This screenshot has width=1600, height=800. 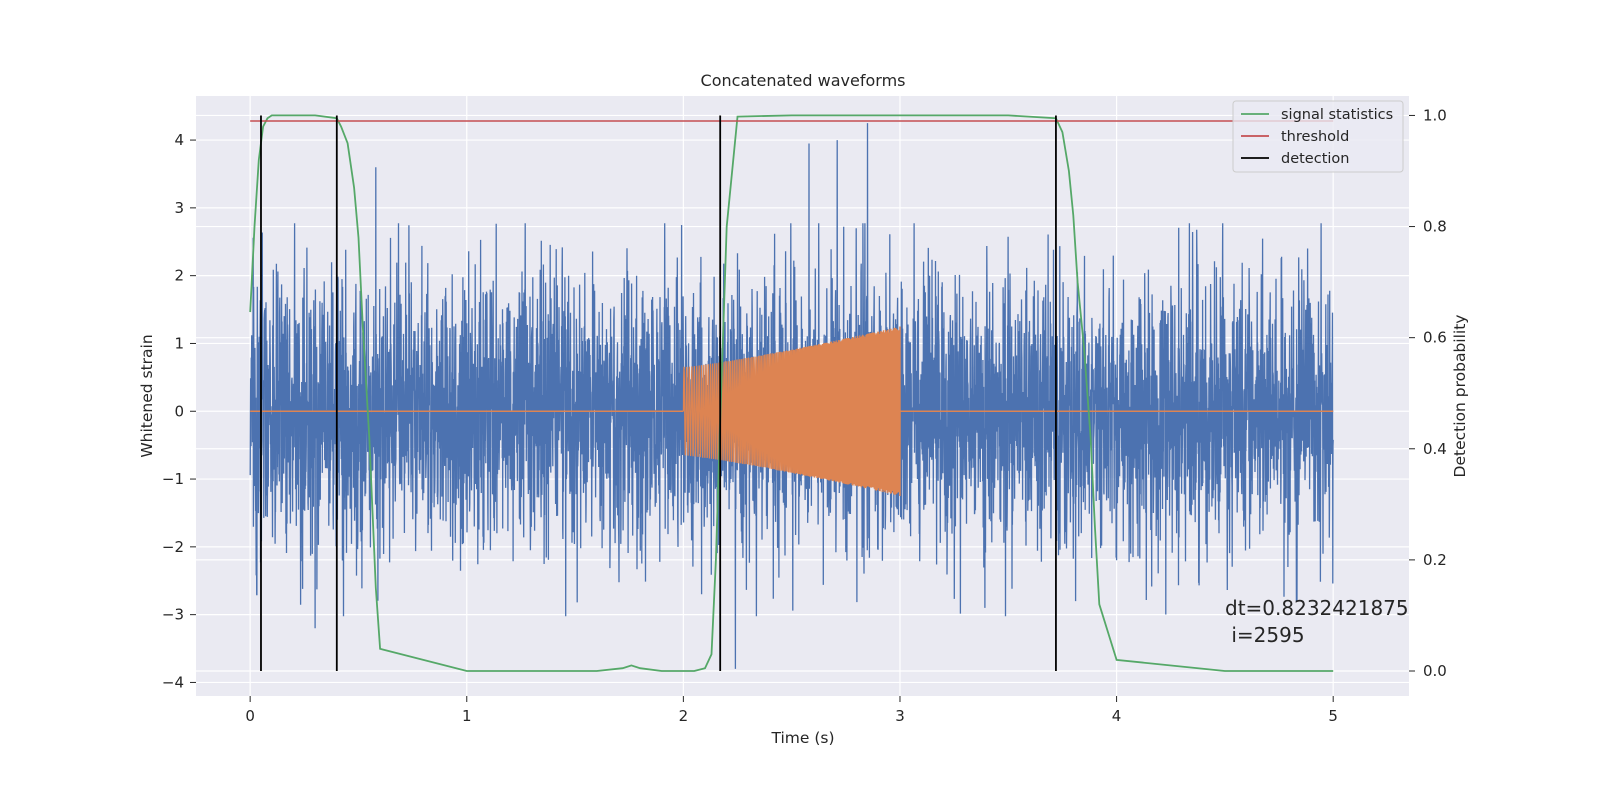 What do you see at coordinates (179, 208) in the screenshot?
I see `y-tick-label: 3` at bounding box center [179, 208].